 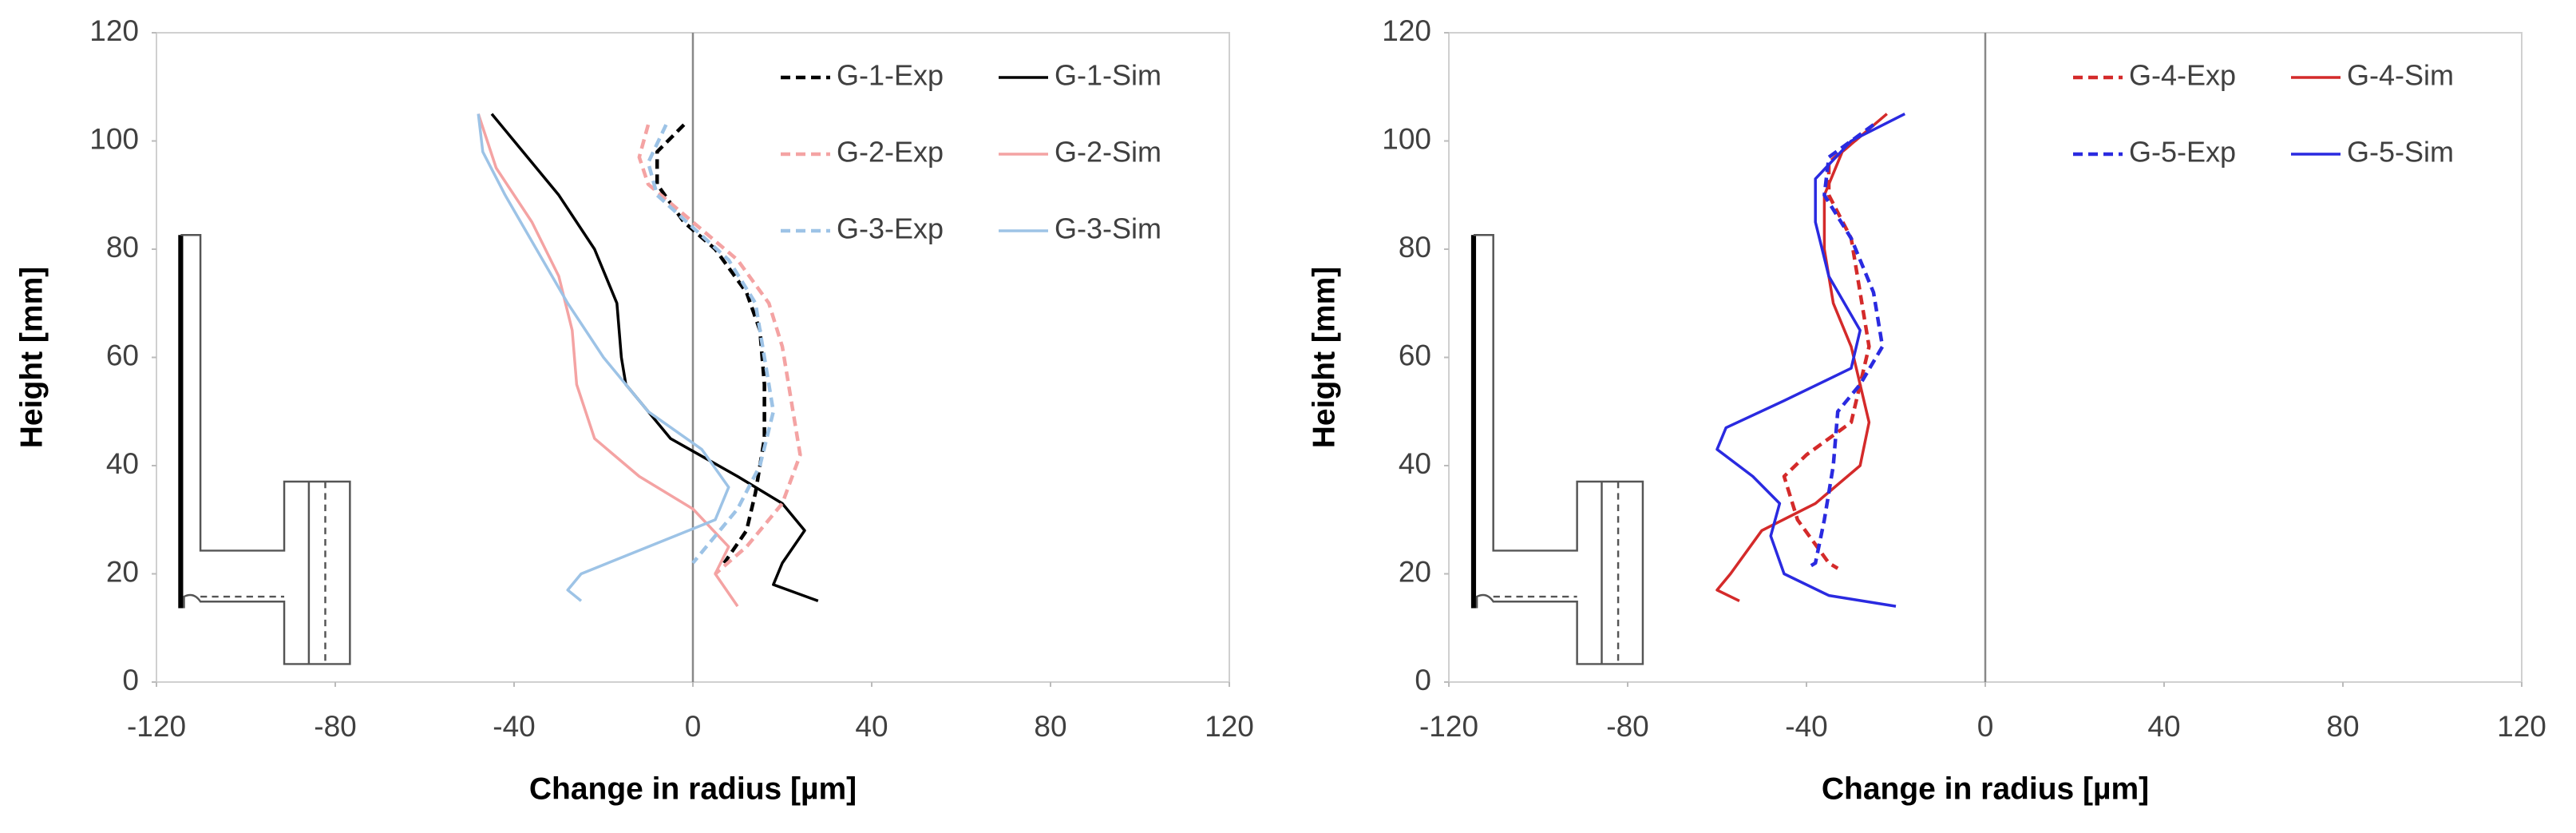 What do you see at coordinates (890, 228) in the screenshot?
I see `legend-label: G-3-Exp` at bounding box center [890, 228].